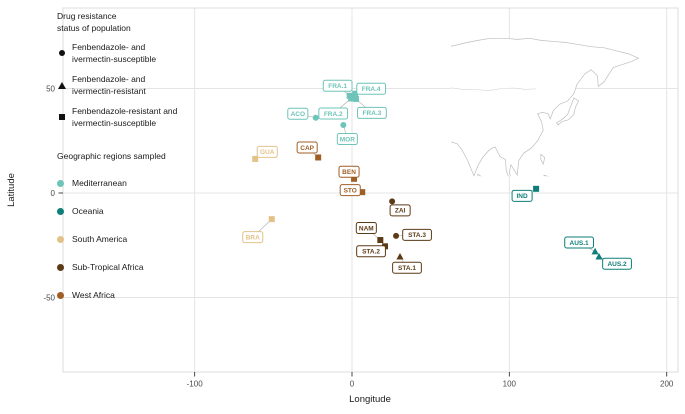 This screenshot has width=685, height=414. I want to click on region-label: West Africa, so click(93, 295).